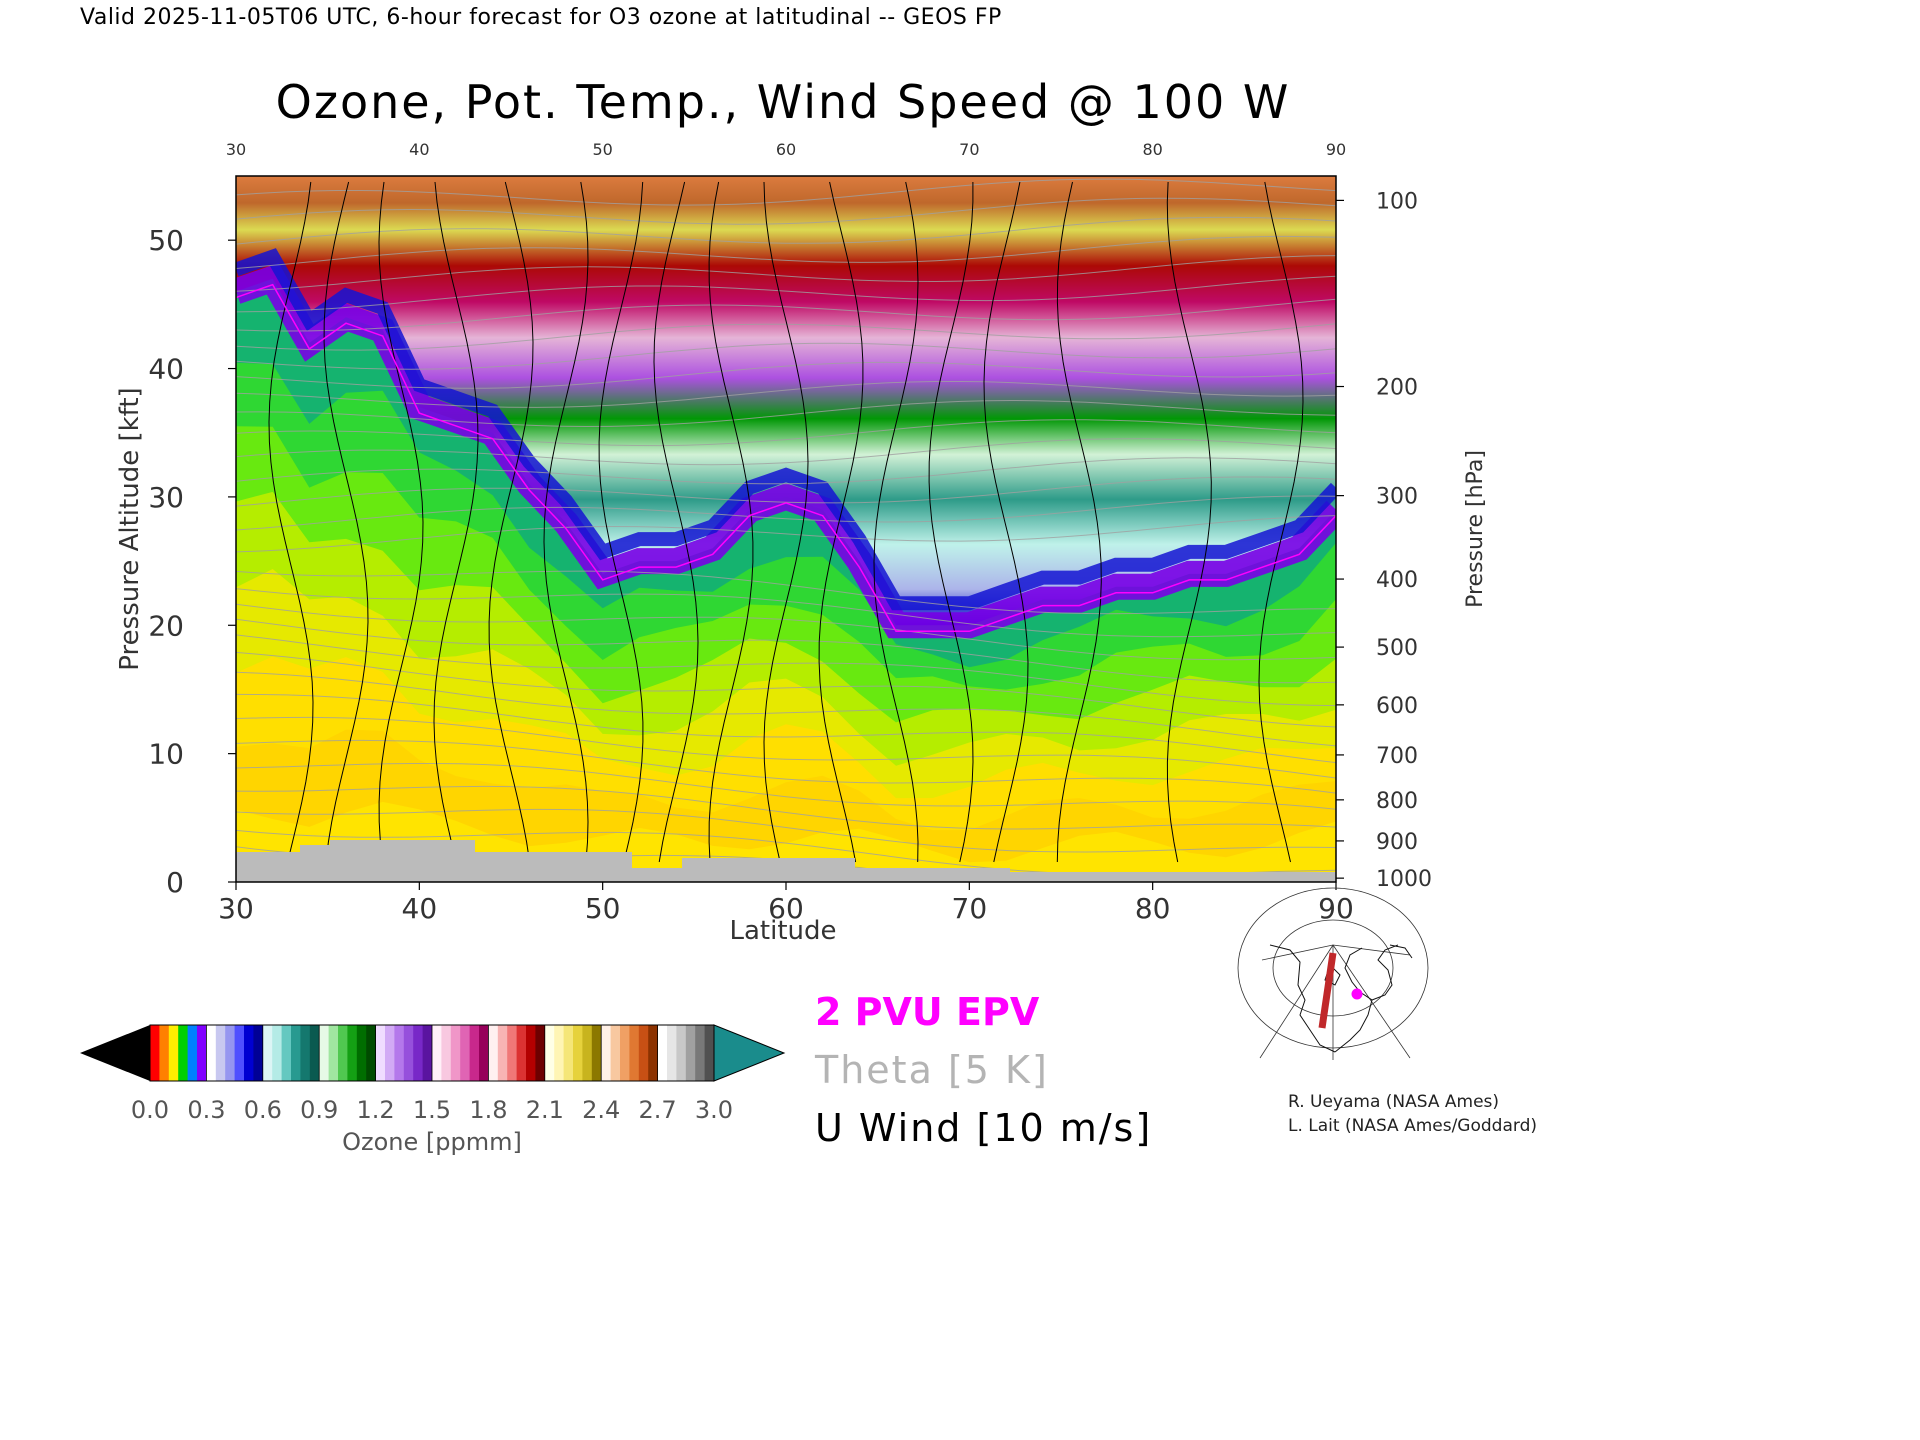 The width and height of the screenshot is (1920, 1440). I want to click on colorbar-label: Ozone [ppmm], so click(432, 1142).